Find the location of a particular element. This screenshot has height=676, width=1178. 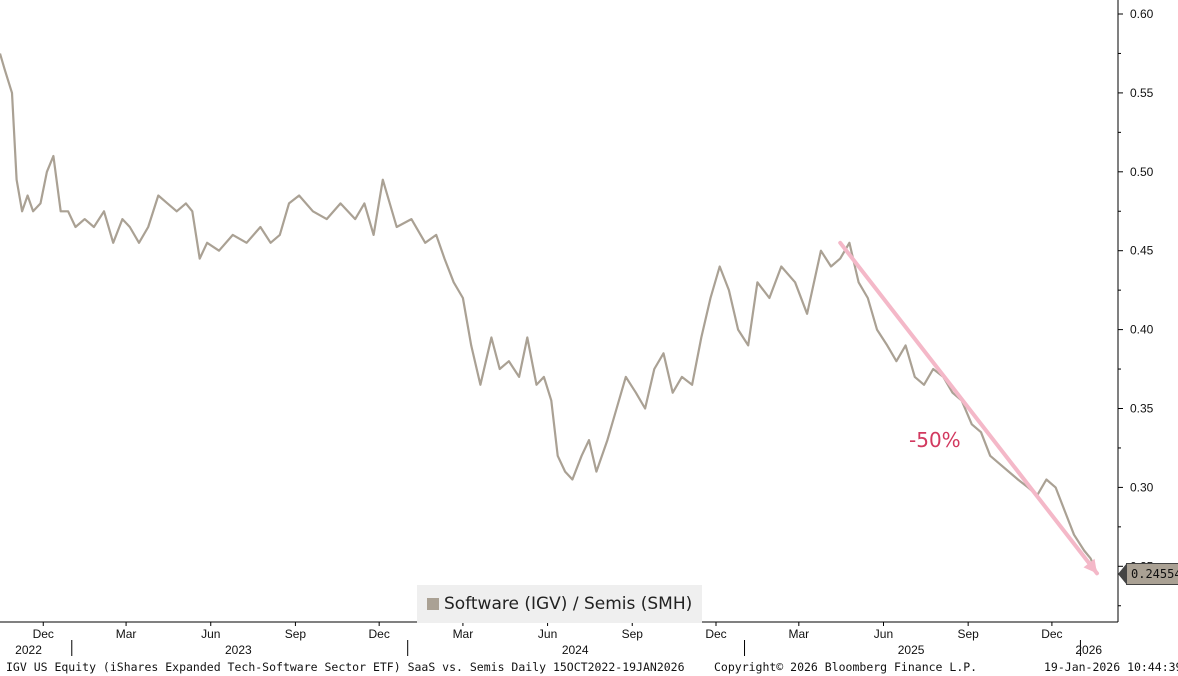

y-tick-label: 0.30 is located at coordinates (1142, 487).